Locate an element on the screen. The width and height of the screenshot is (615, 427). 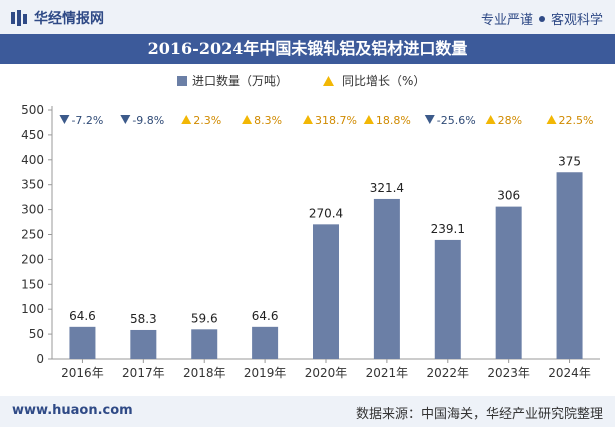
y-tick-label: 200 is located at coordinates (32, 259).